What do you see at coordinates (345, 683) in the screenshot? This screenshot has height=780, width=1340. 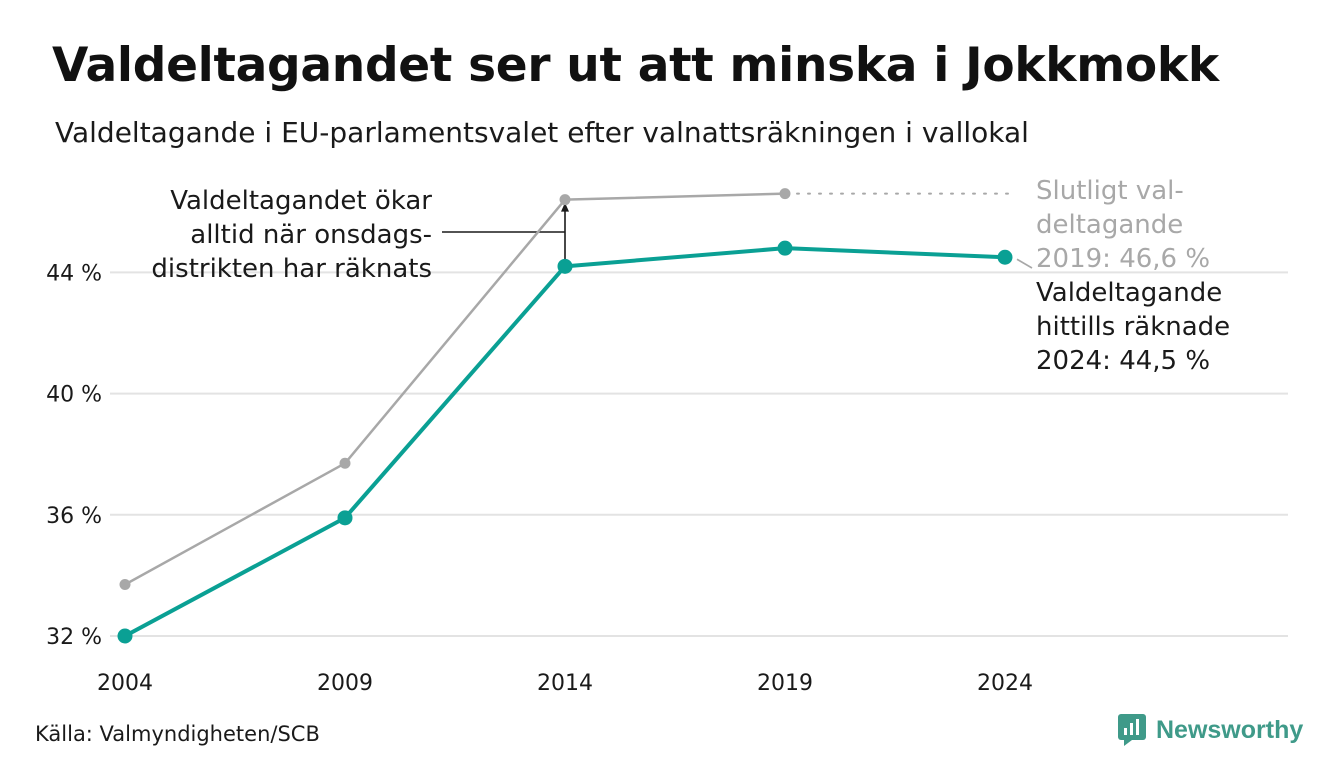 I see `x-tick-label: 2009` at bounding box center [345, 683].